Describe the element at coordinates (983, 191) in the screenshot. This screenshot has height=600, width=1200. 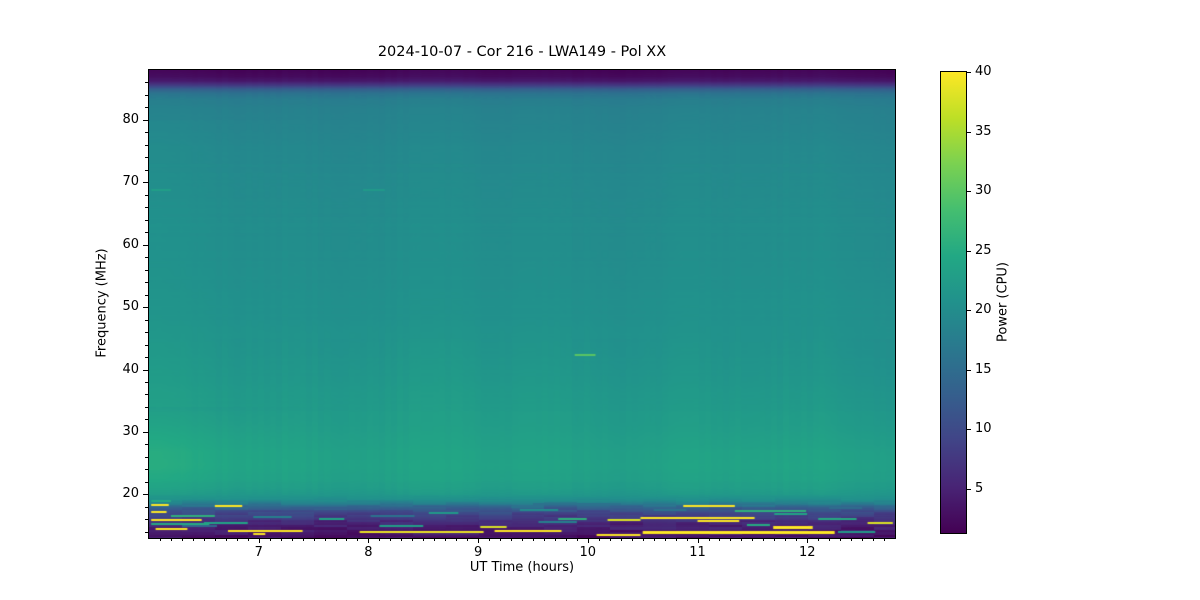
I see `colorbar-tick-label: 30` at that location.